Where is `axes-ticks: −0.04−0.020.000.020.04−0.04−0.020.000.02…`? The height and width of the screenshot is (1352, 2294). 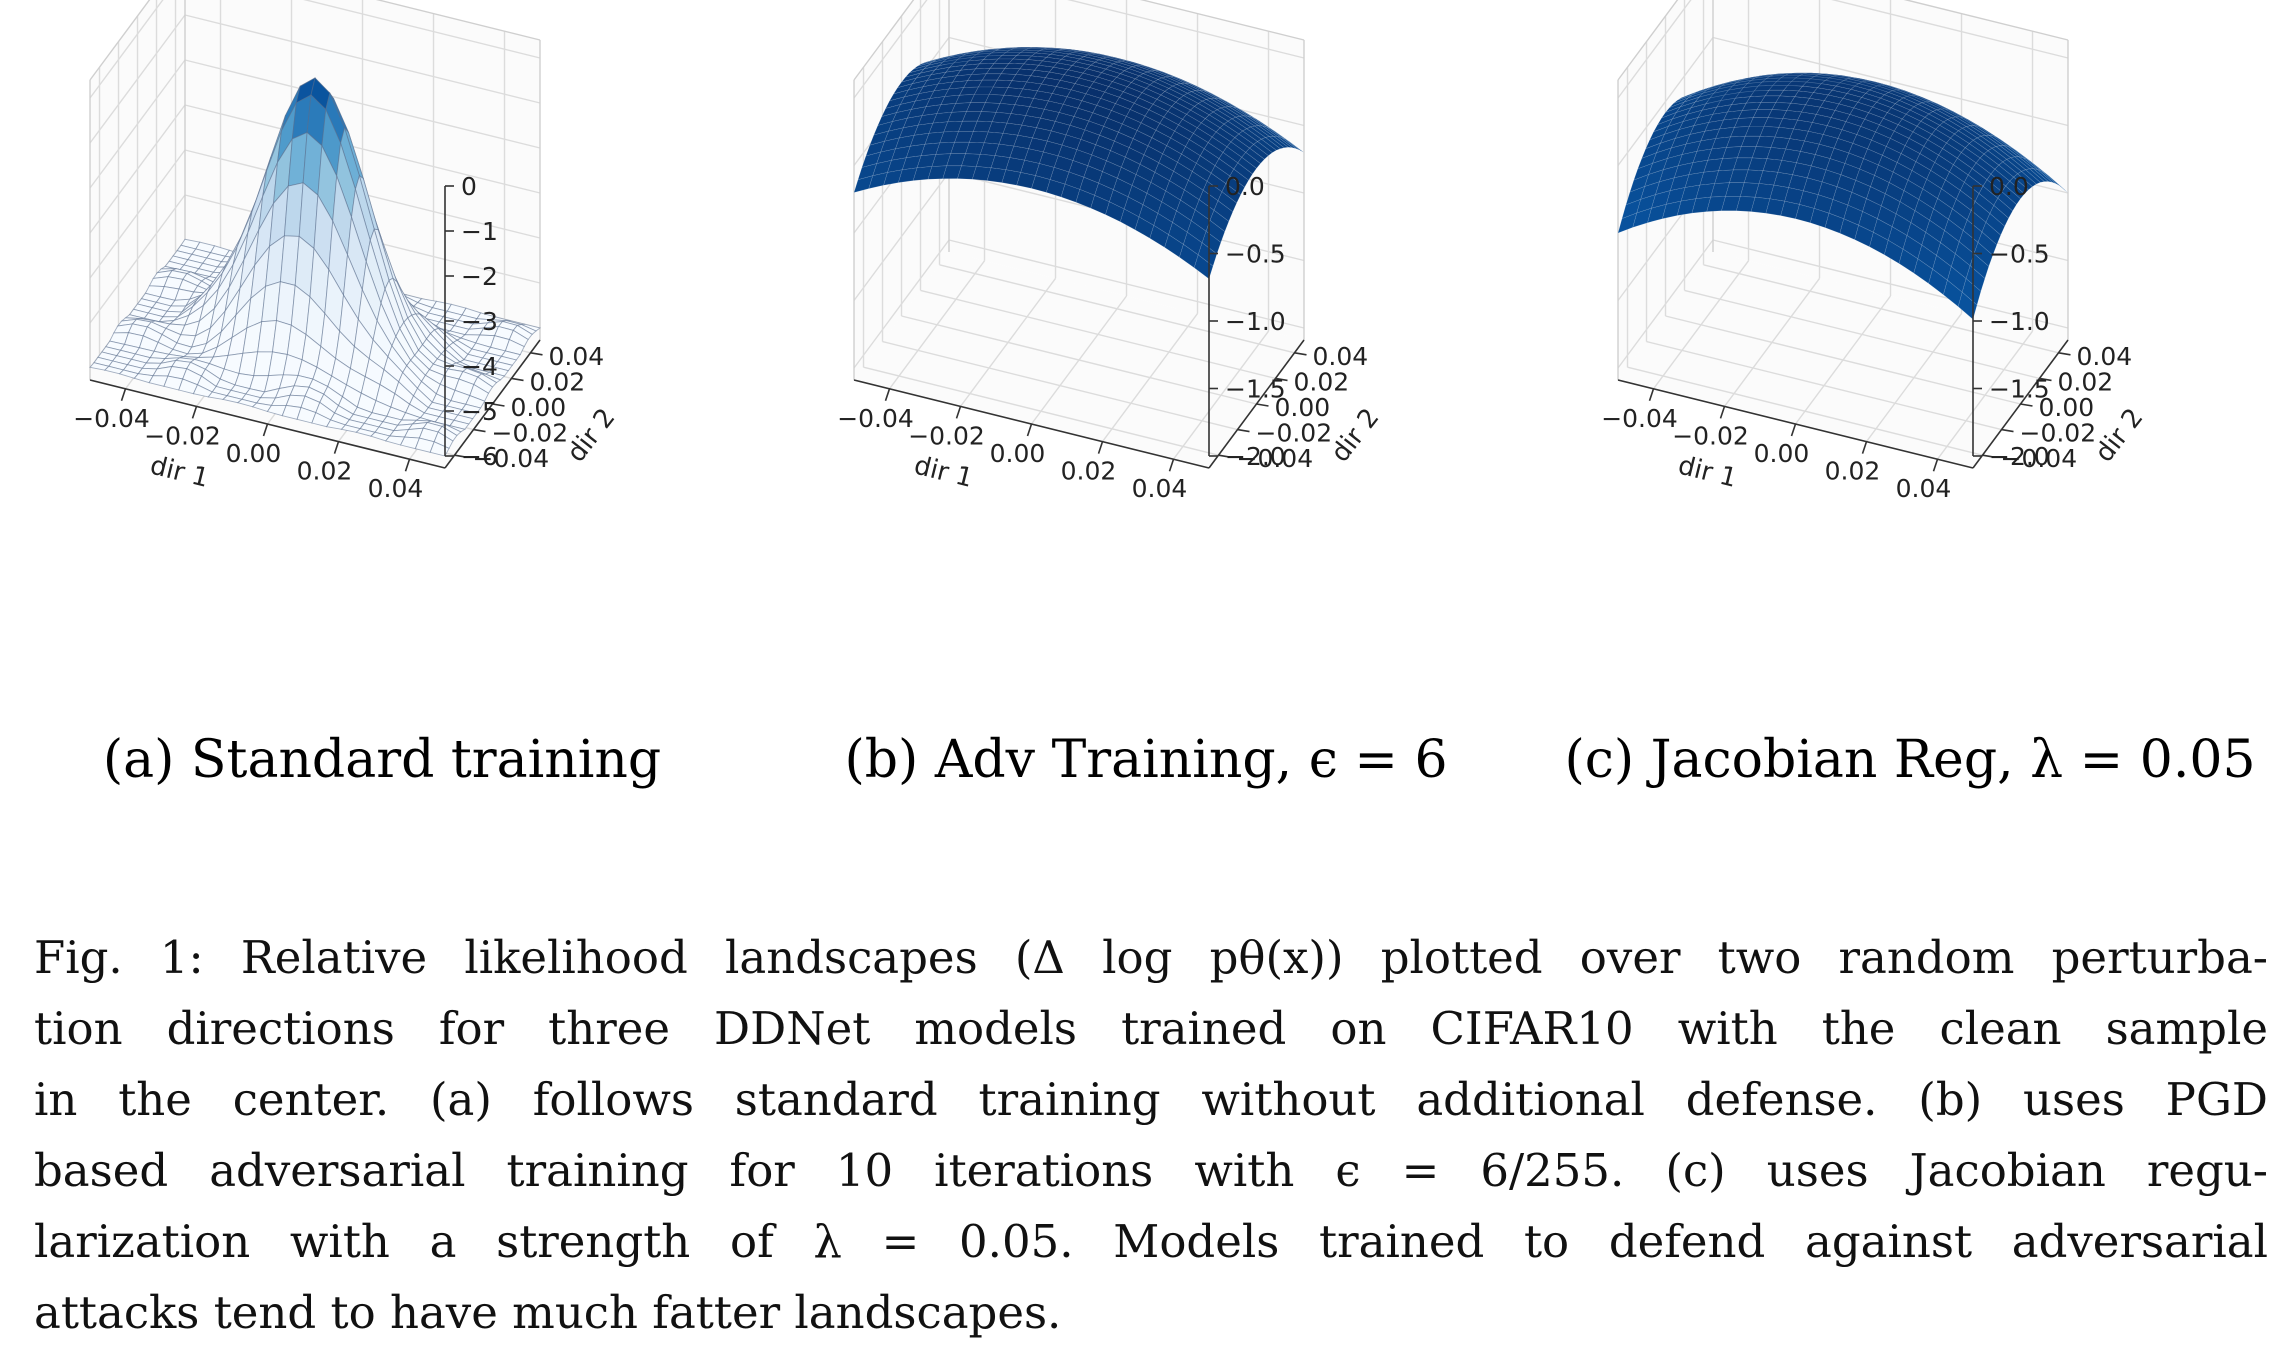
axes-ticks: −0.04−0.020.000.020.04−0.04−0.020.000.02… is located at coordinates (1111, 337).